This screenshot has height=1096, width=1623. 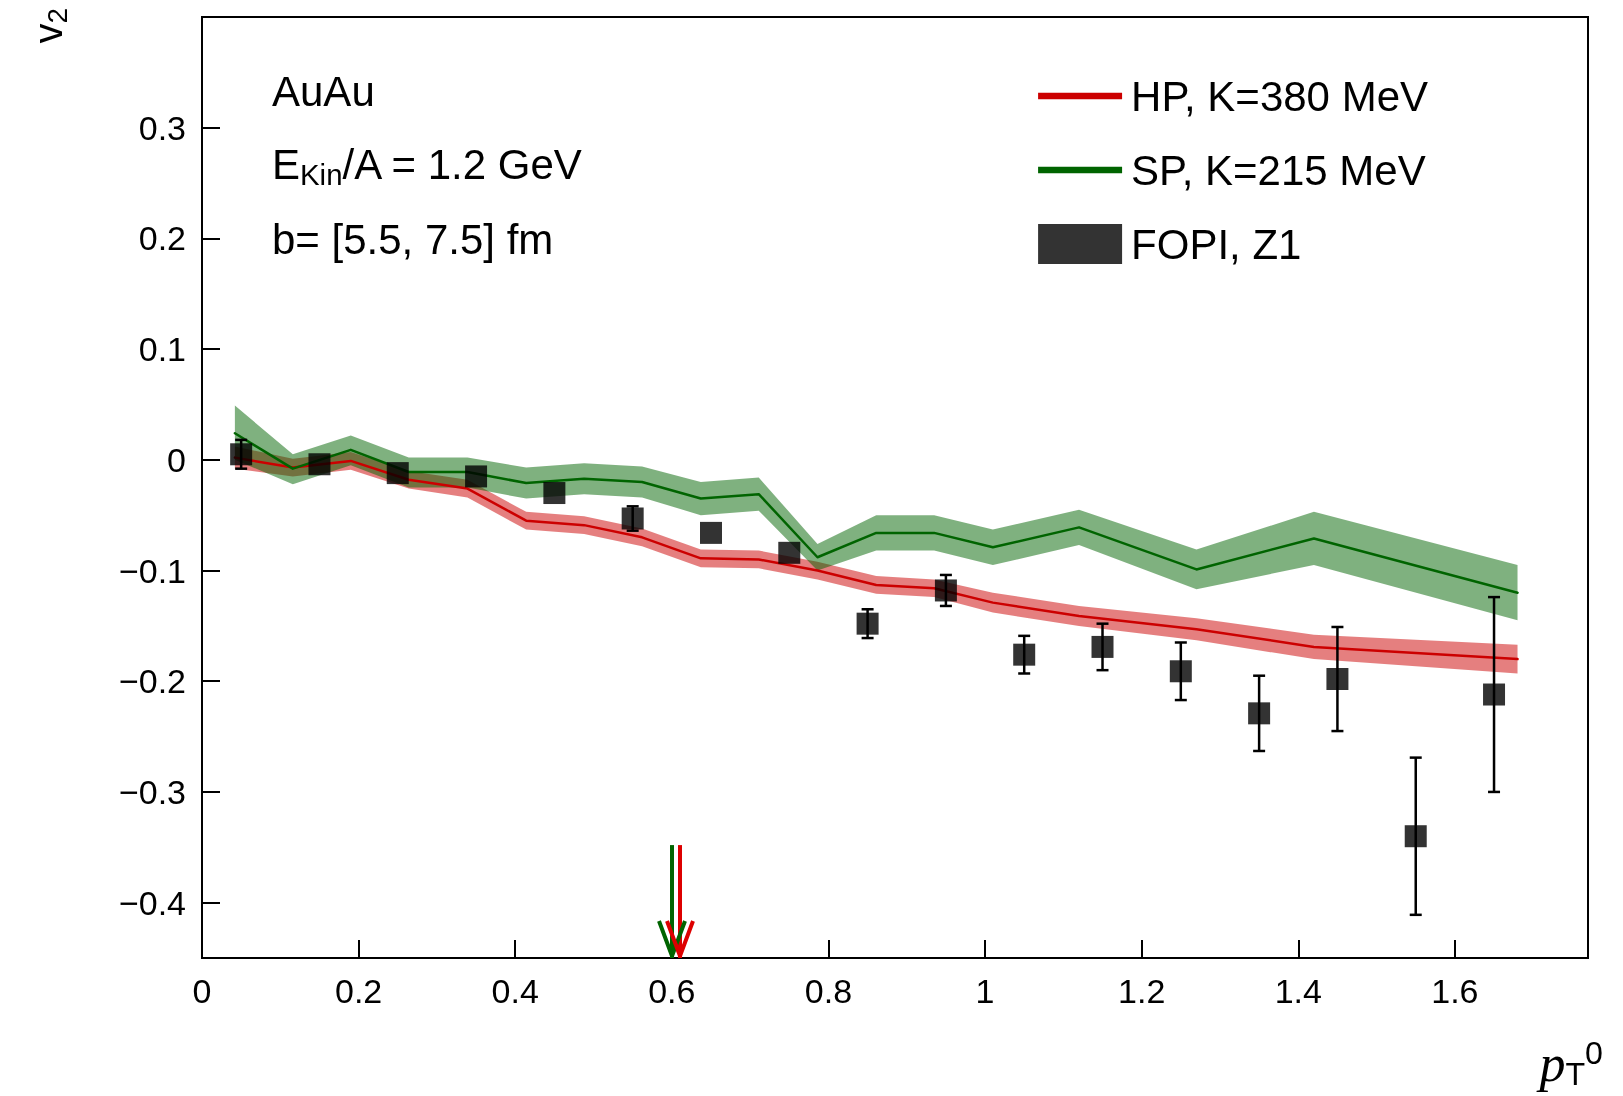 What do you see at coordinates (162, 238) in the screenshot?
I see `y-tick-label: 0.2` at bounding box center [162, 238].